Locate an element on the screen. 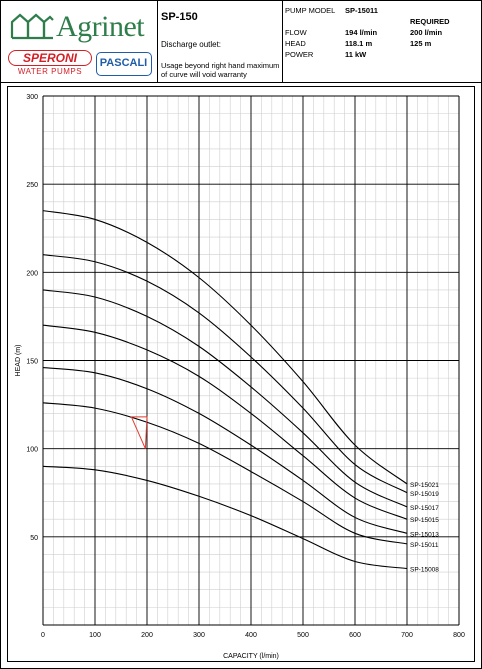 The height and width of the screenshot is (669, 482). discharge-outlet-label: Discharge outlet: is located at coordinates (191, 44).